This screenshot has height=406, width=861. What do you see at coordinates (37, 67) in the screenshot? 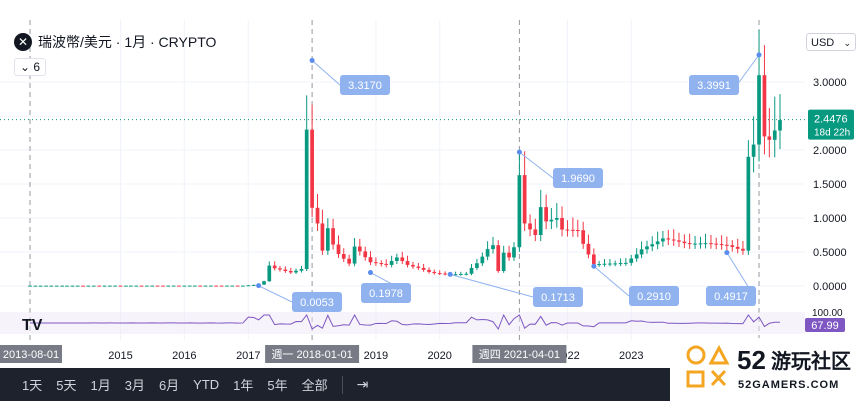
I see `indicator-count: 6` at bounding box center [37, 67].